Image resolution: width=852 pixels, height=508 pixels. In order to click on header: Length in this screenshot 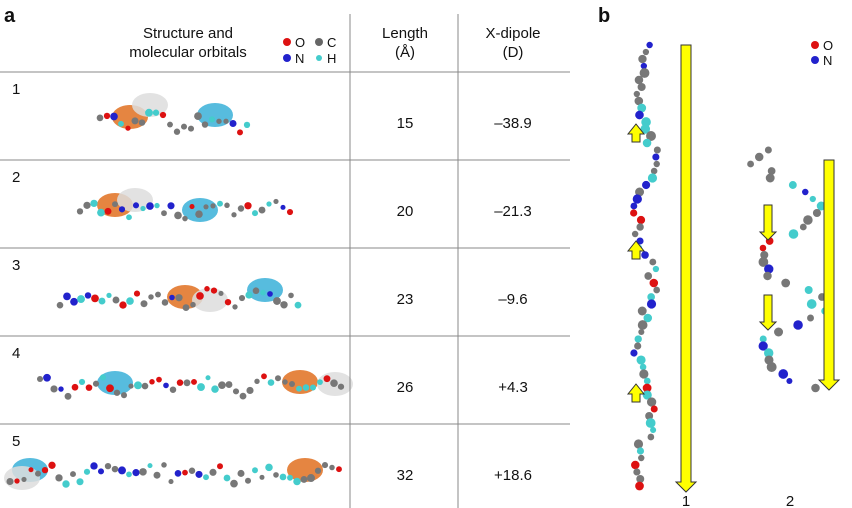, I will do `click(405, 33)`.